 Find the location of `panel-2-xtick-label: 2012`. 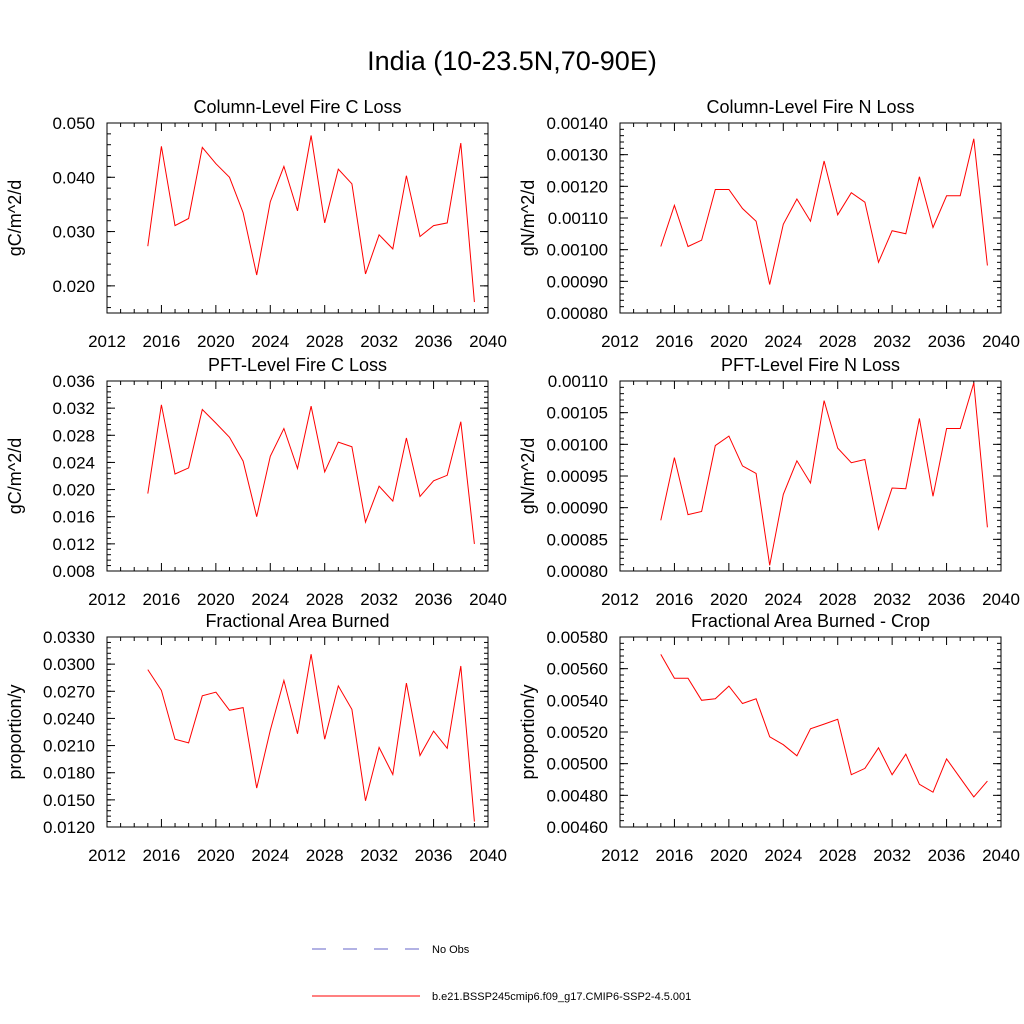

panel-2-xtick-label: 2012 is located at coordinates (620, 341).